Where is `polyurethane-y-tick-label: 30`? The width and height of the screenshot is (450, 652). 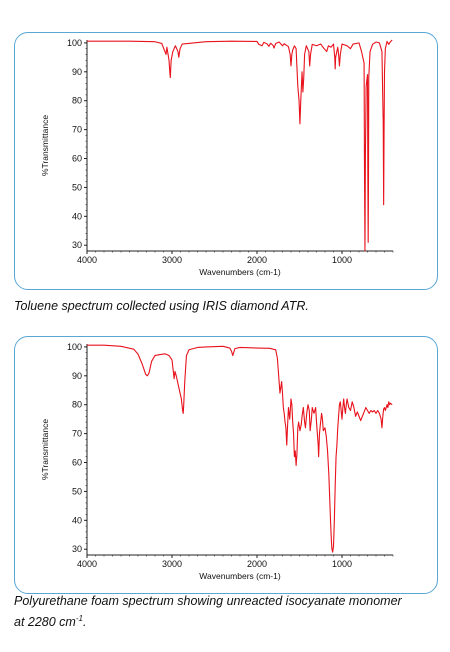
polyurethane-y-tick-label: 30 is located at coordinates (77, 549).